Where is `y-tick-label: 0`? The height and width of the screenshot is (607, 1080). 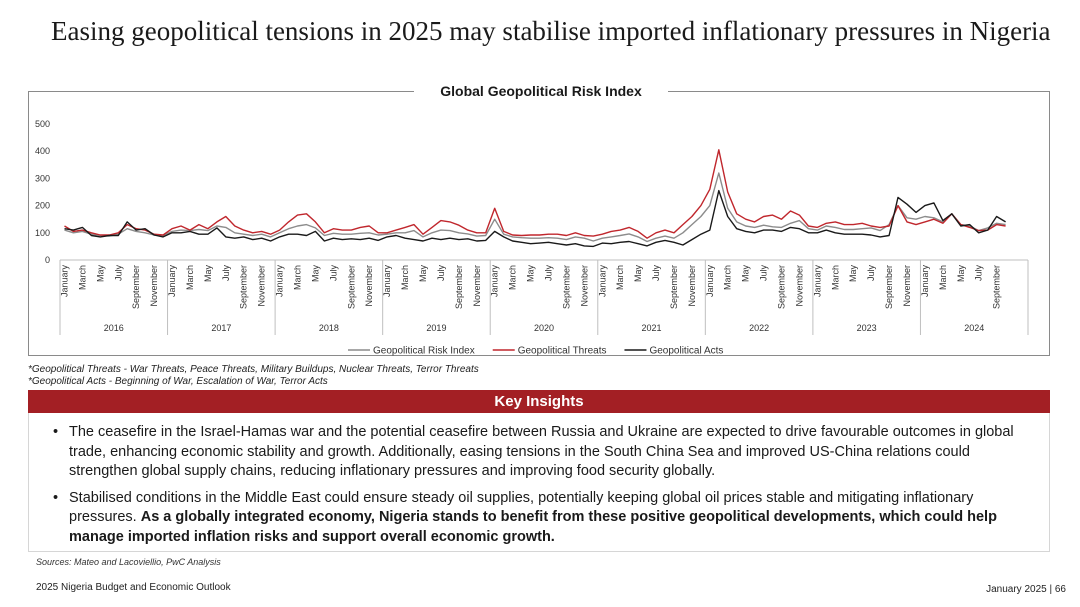 y-tick-label: 0 is located at coordinates (47, 260).